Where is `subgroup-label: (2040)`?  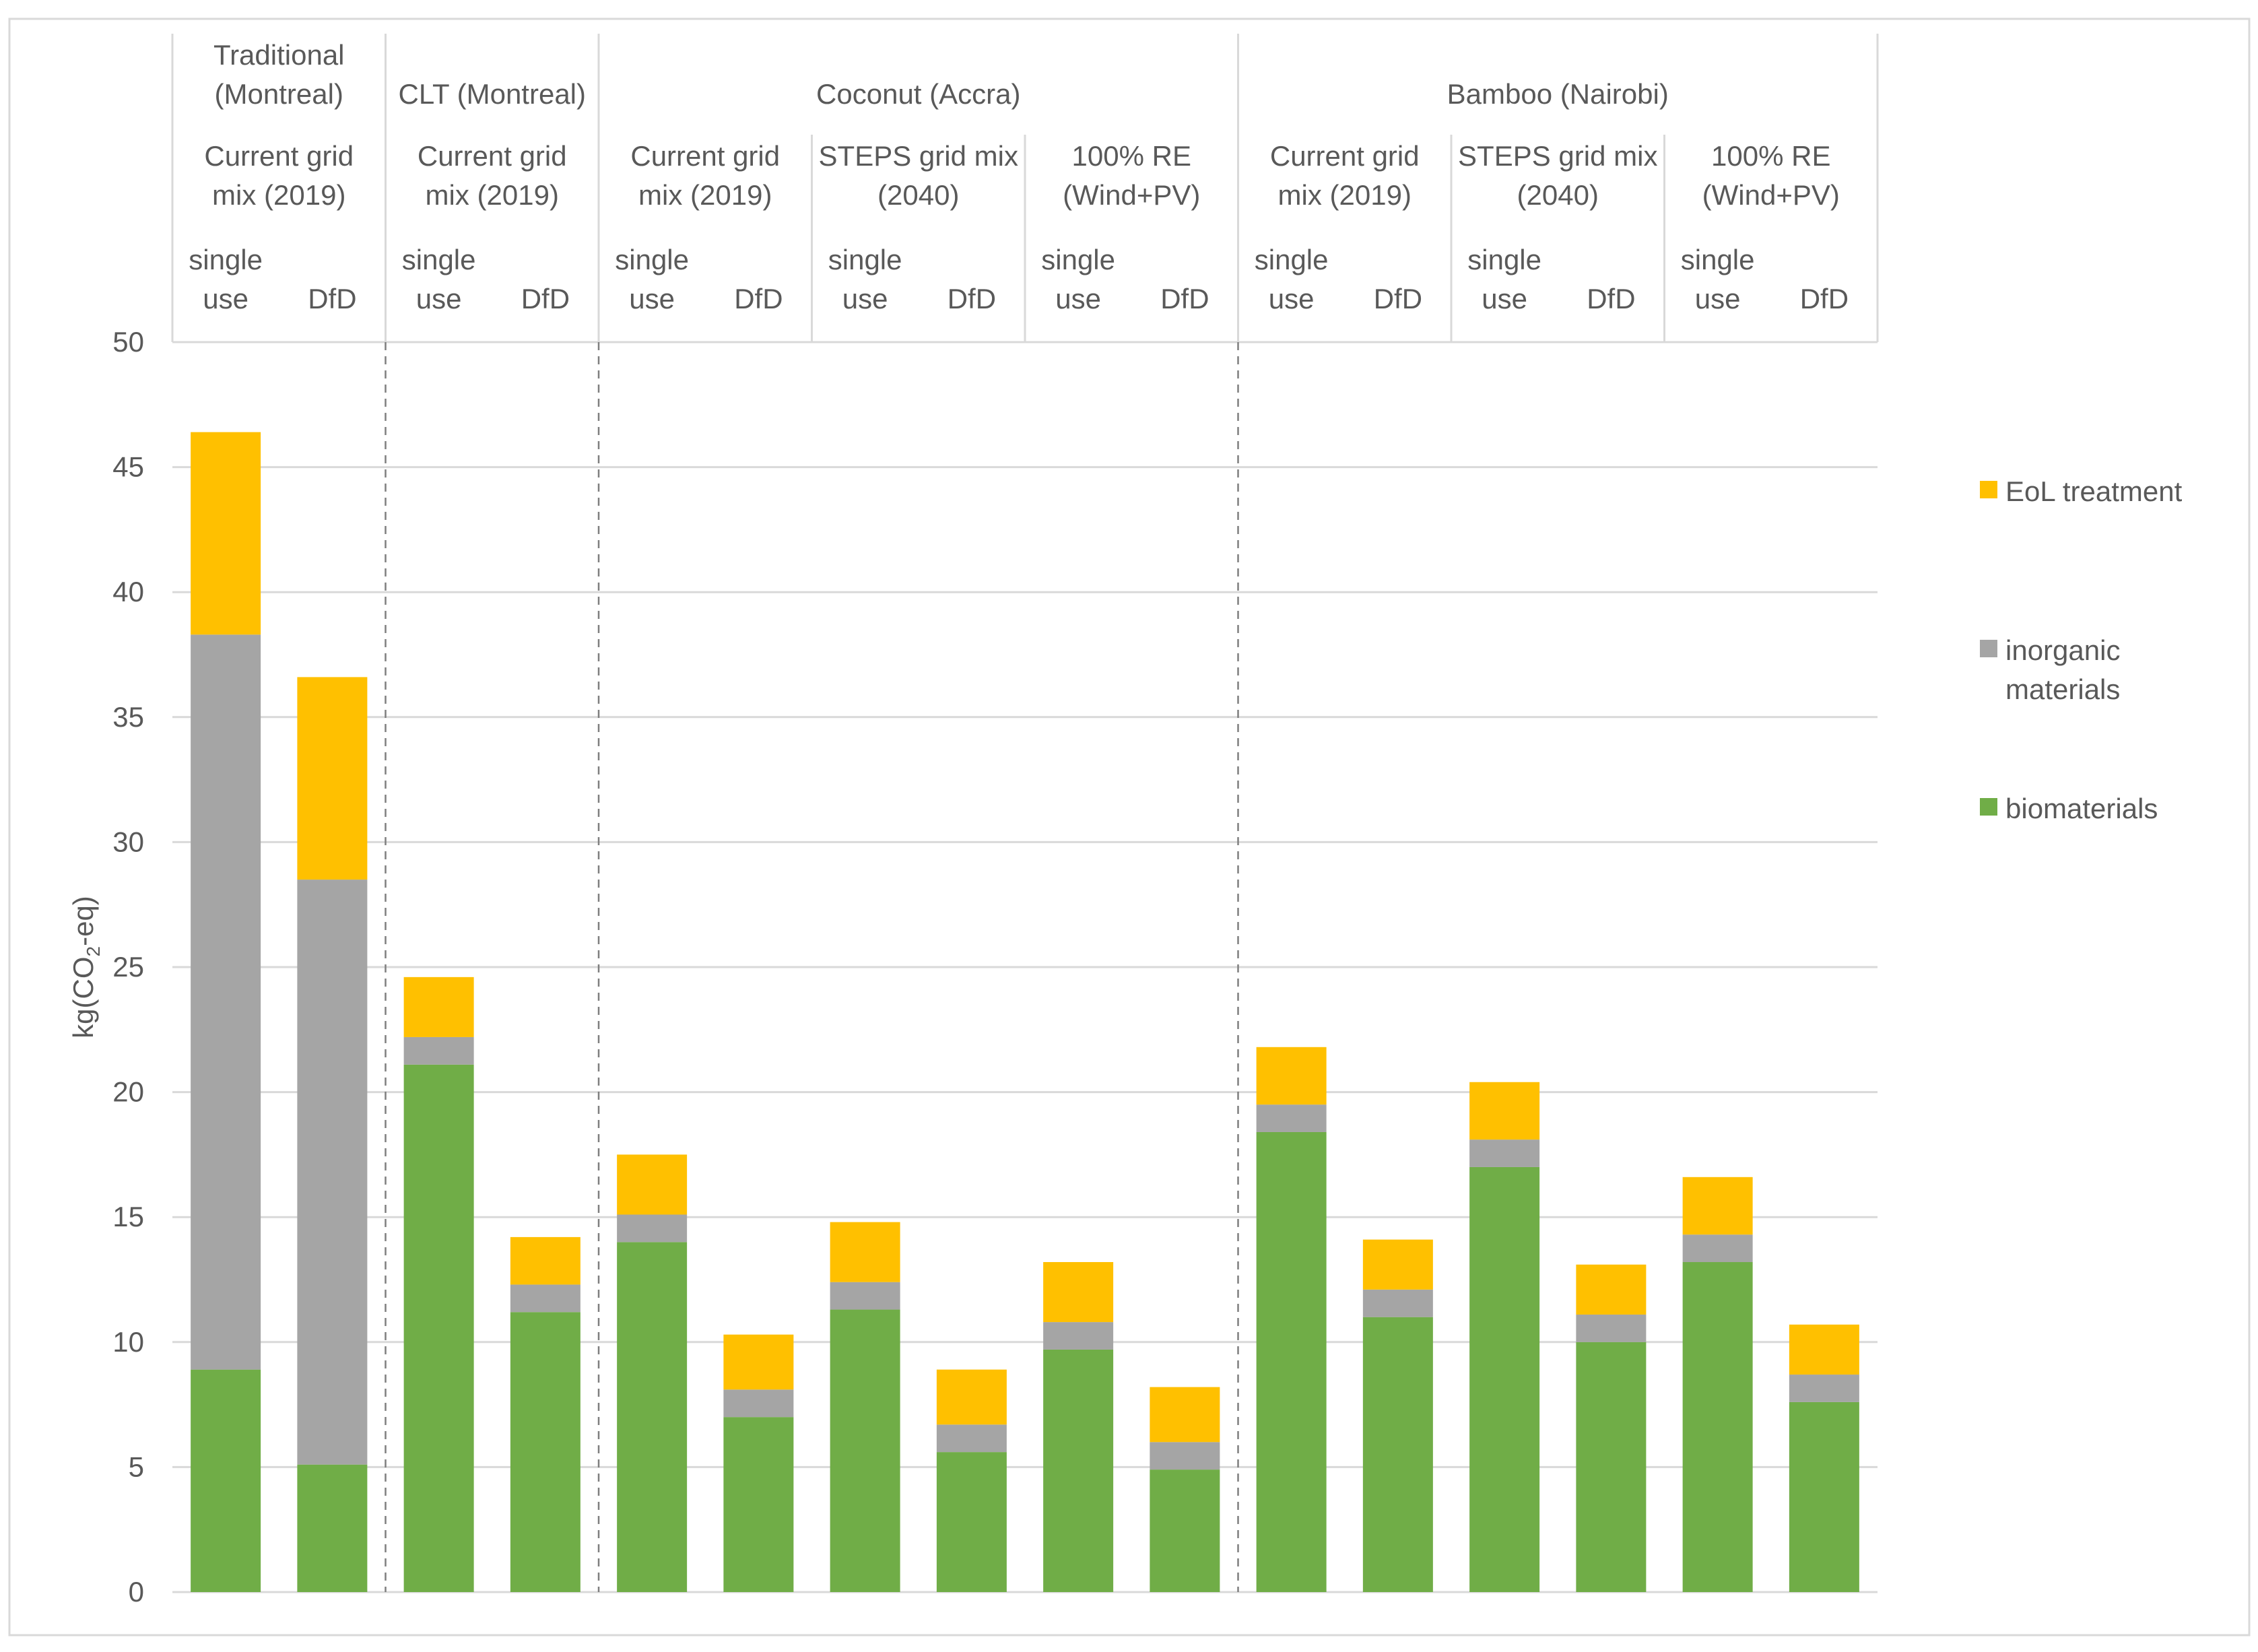
subgroup-label: (2040) is located at coordinates (1558, 195).